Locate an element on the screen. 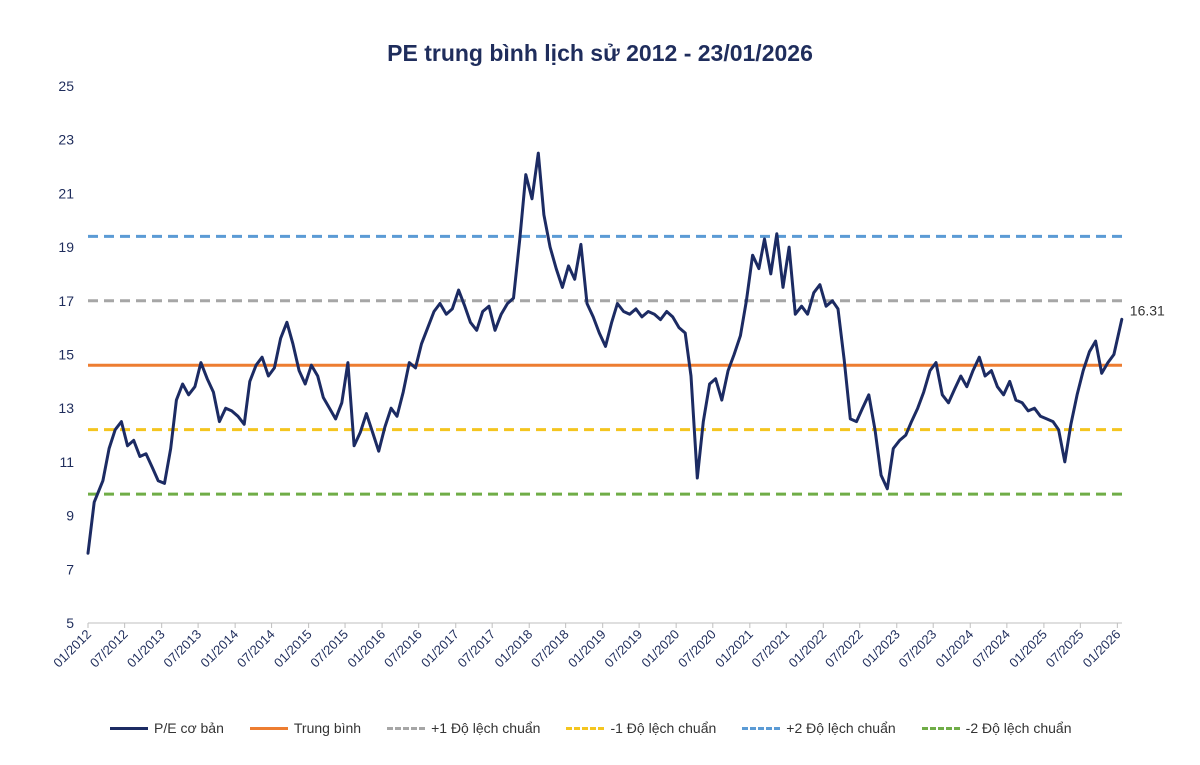  legend-item-pe: P/E cơ bản is located at coordinates (167, 728).